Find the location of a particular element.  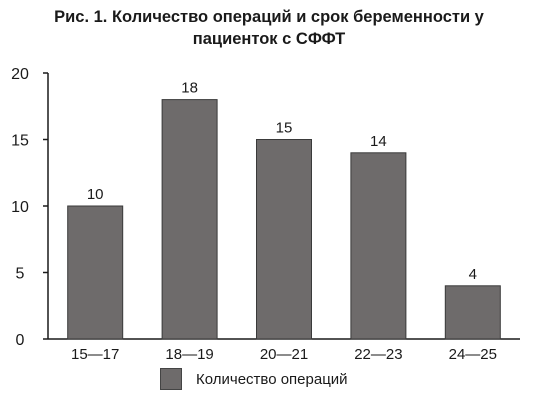

y-tick-label: 5 is located at coordinates (20, 274).